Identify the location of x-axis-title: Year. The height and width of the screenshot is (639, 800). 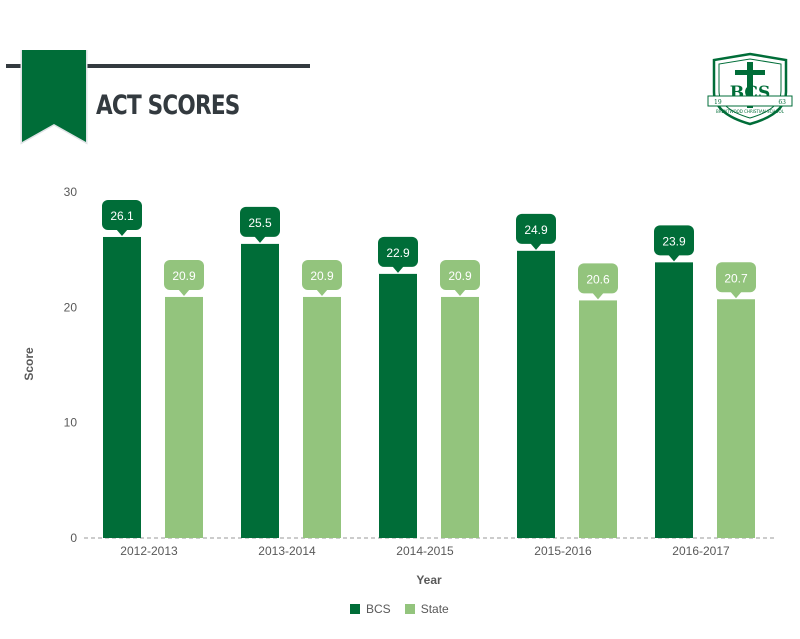
(429, 580).